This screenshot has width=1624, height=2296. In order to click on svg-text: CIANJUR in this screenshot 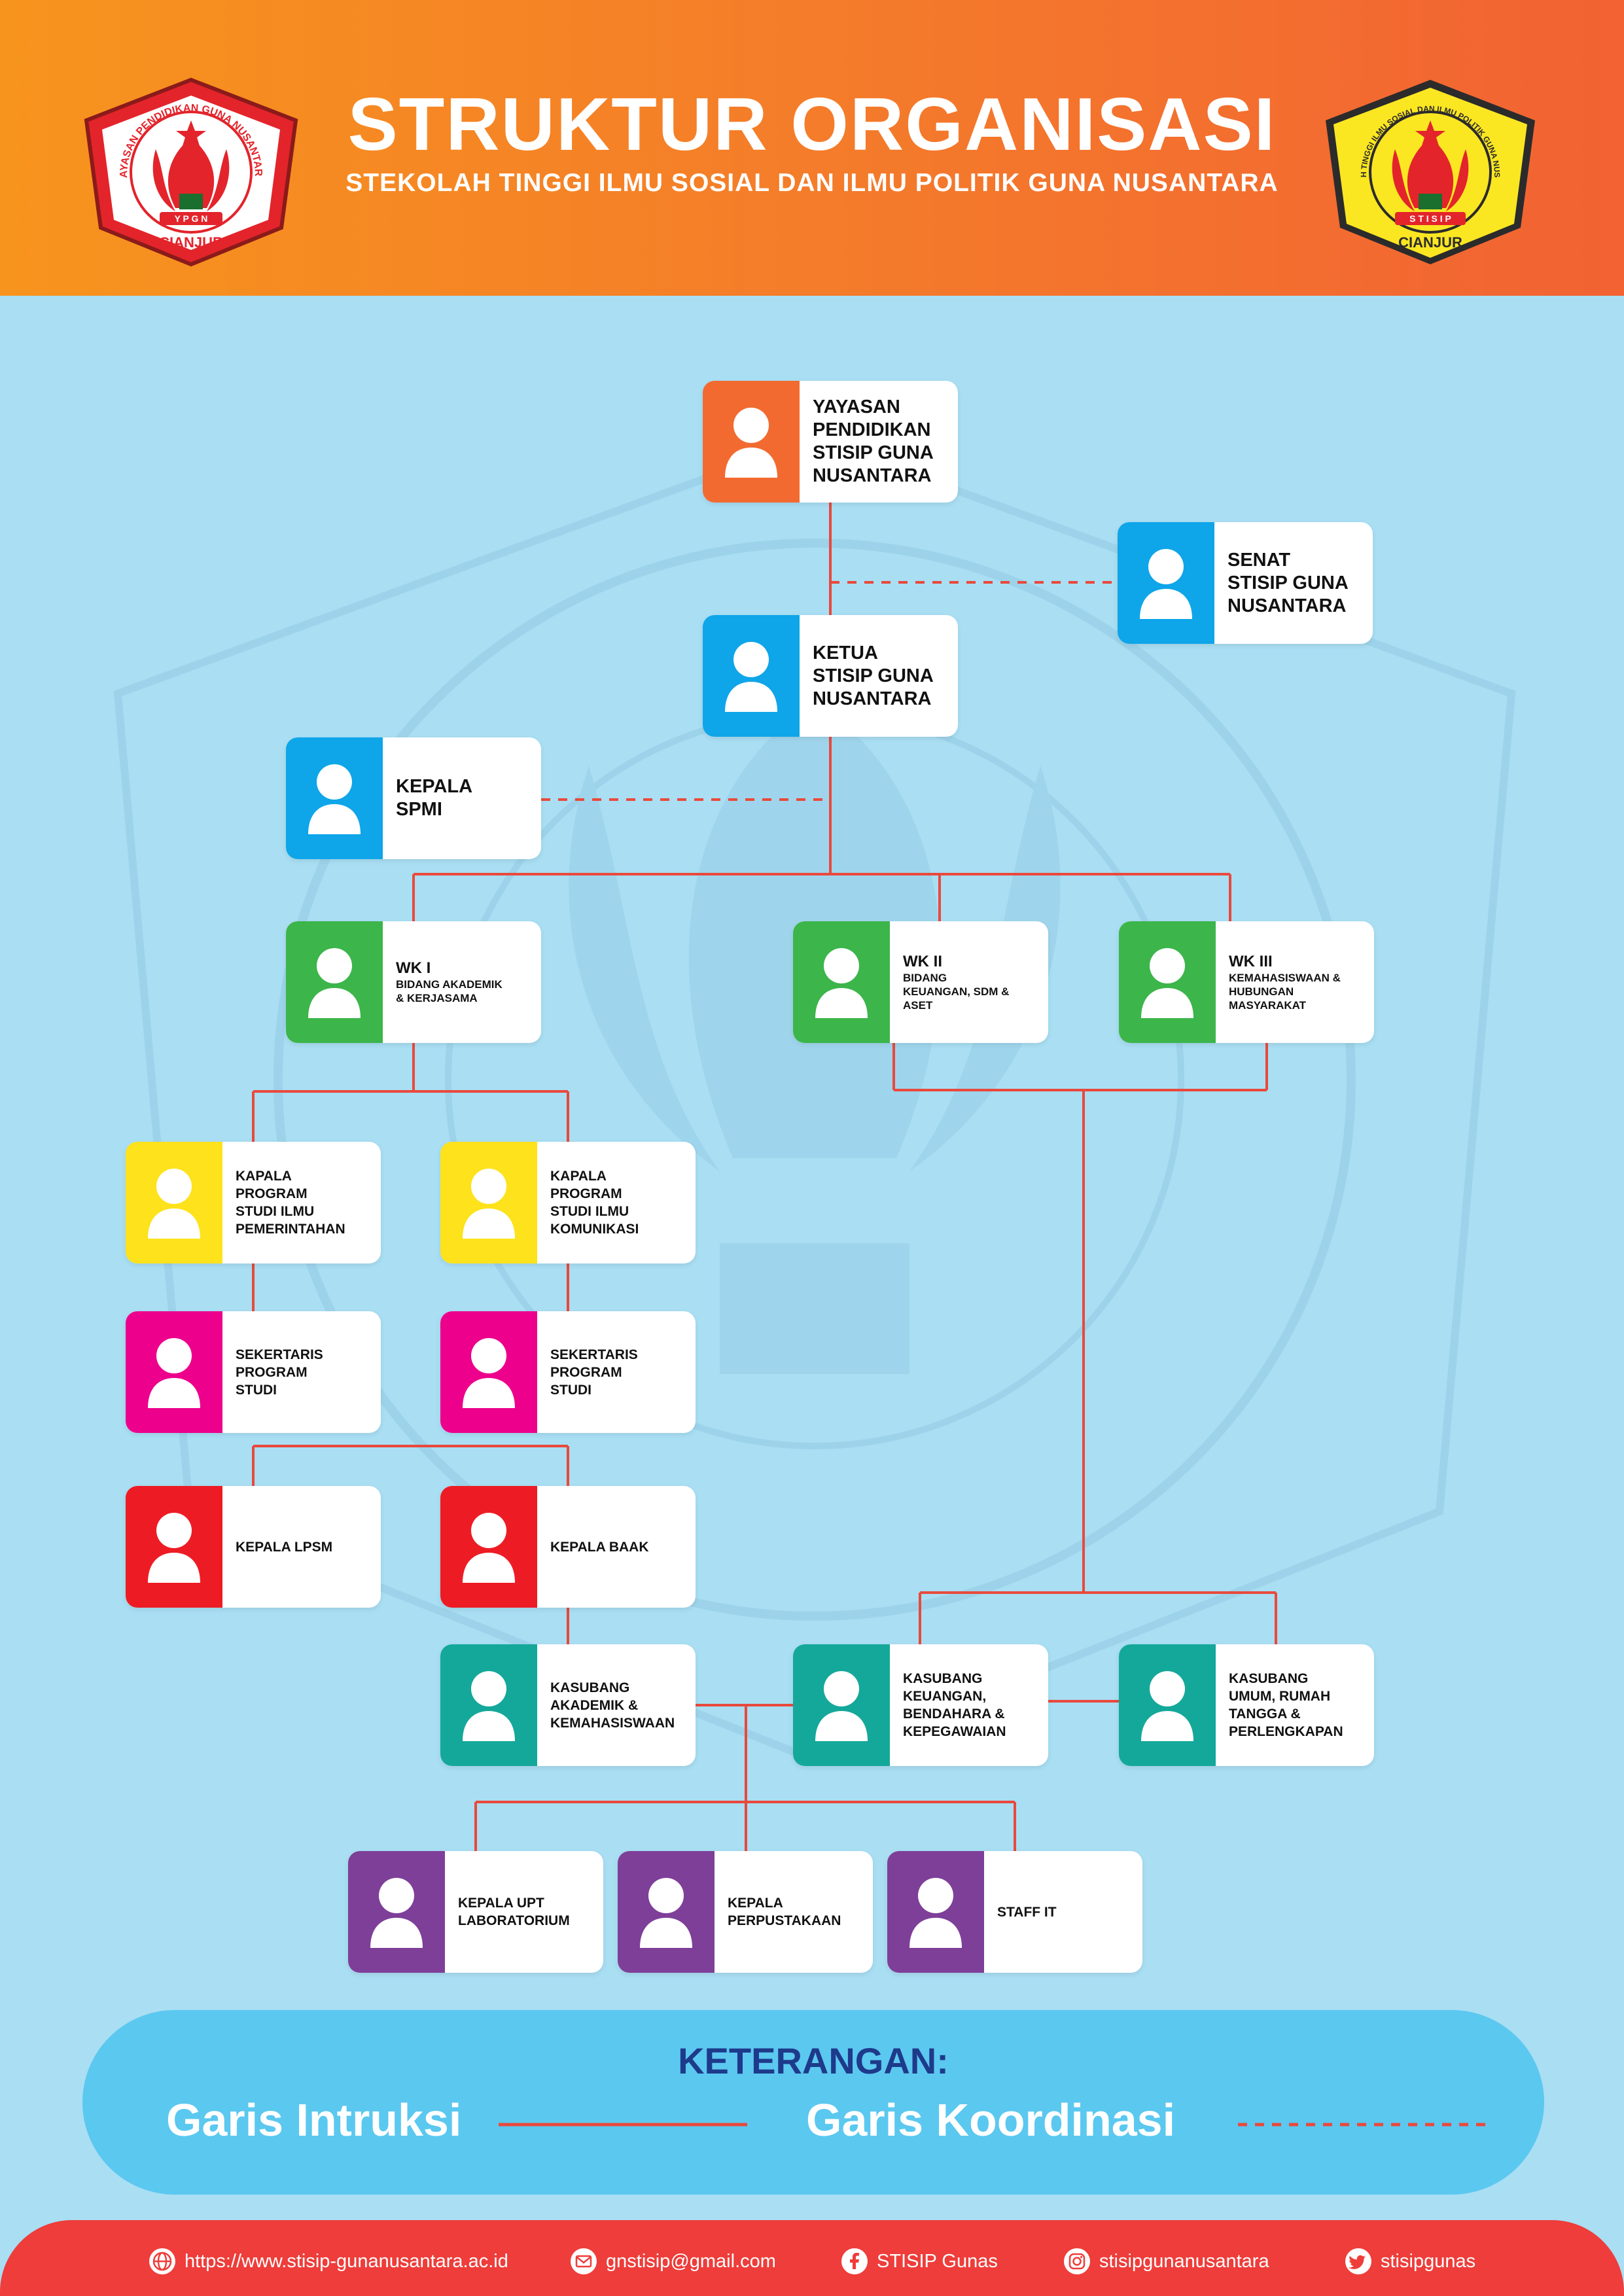, I will do `click(191, 243)`.